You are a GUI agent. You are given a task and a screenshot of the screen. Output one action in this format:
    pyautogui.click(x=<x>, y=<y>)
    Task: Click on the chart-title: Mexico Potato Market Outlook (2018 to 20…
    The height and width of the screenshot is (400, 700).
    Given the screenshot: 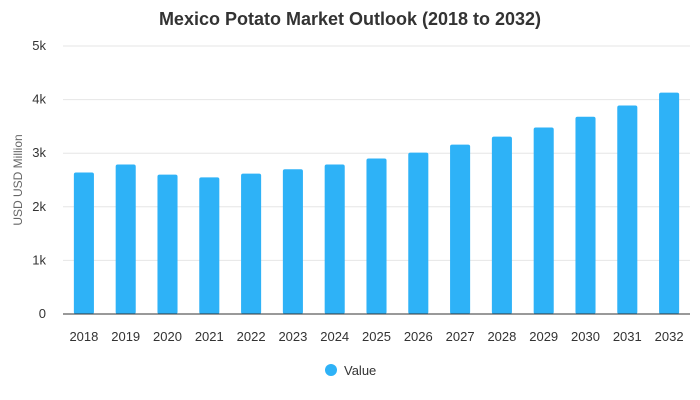 What is the action you would take?
    pyautogui.click(x=350, y=19)
    